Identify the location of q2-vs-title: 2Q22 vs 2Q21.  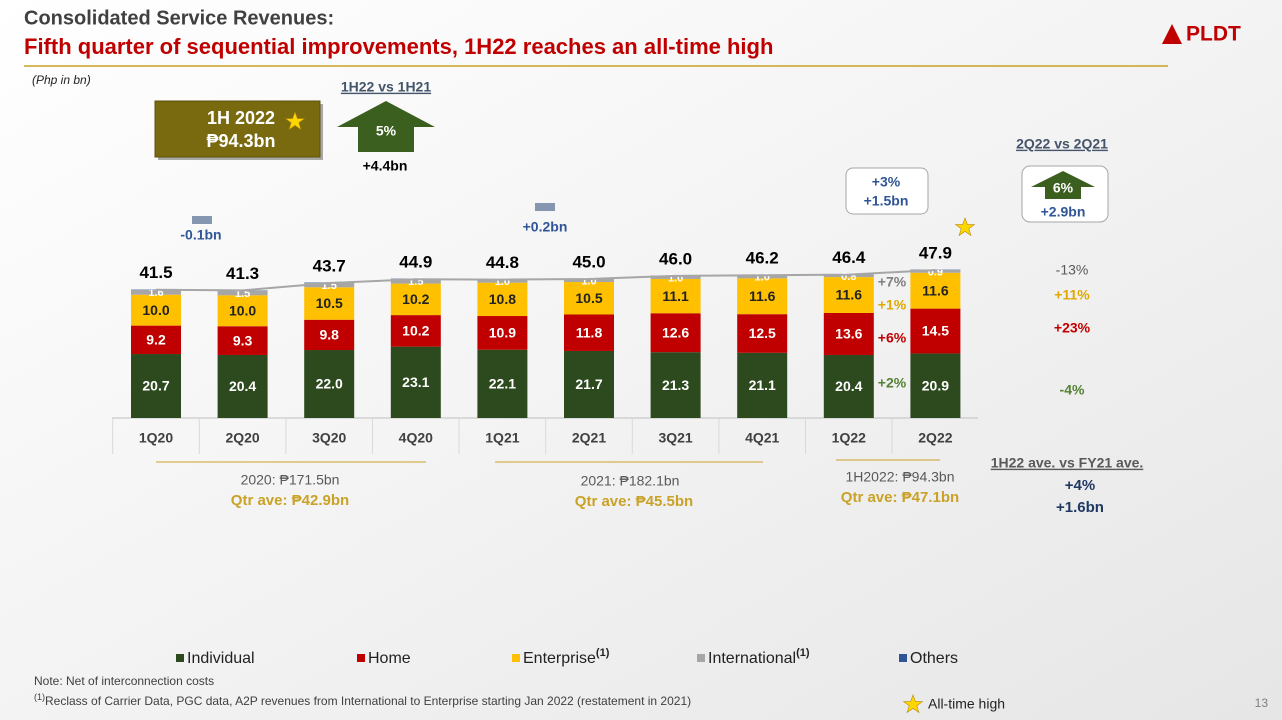
(1062, 144).